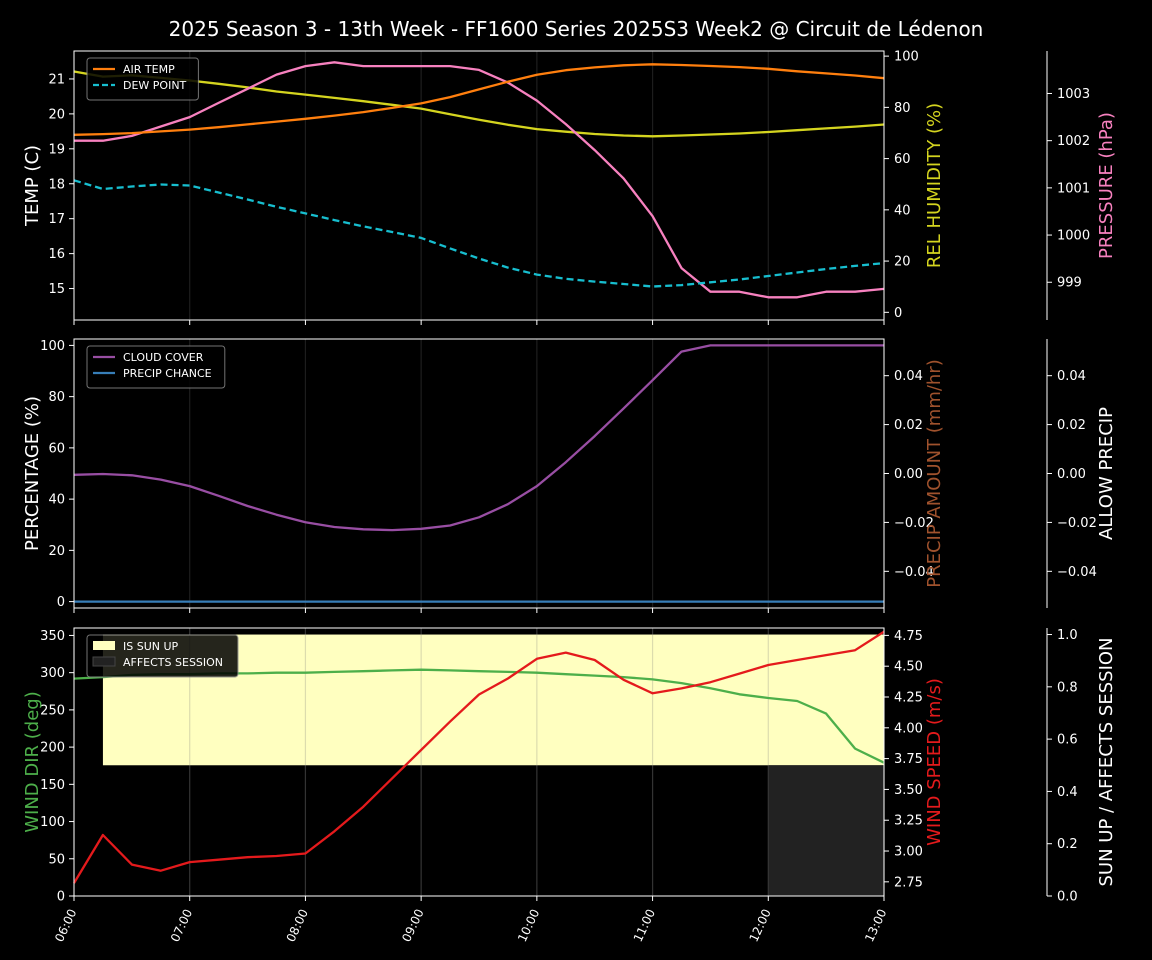 The image size is (1152, 960). What do you see at coordinates (1067, 844) in the screenshot?
I see `panel-2-right2-tick-label: 0.2` at bounding box center [1067, 844].